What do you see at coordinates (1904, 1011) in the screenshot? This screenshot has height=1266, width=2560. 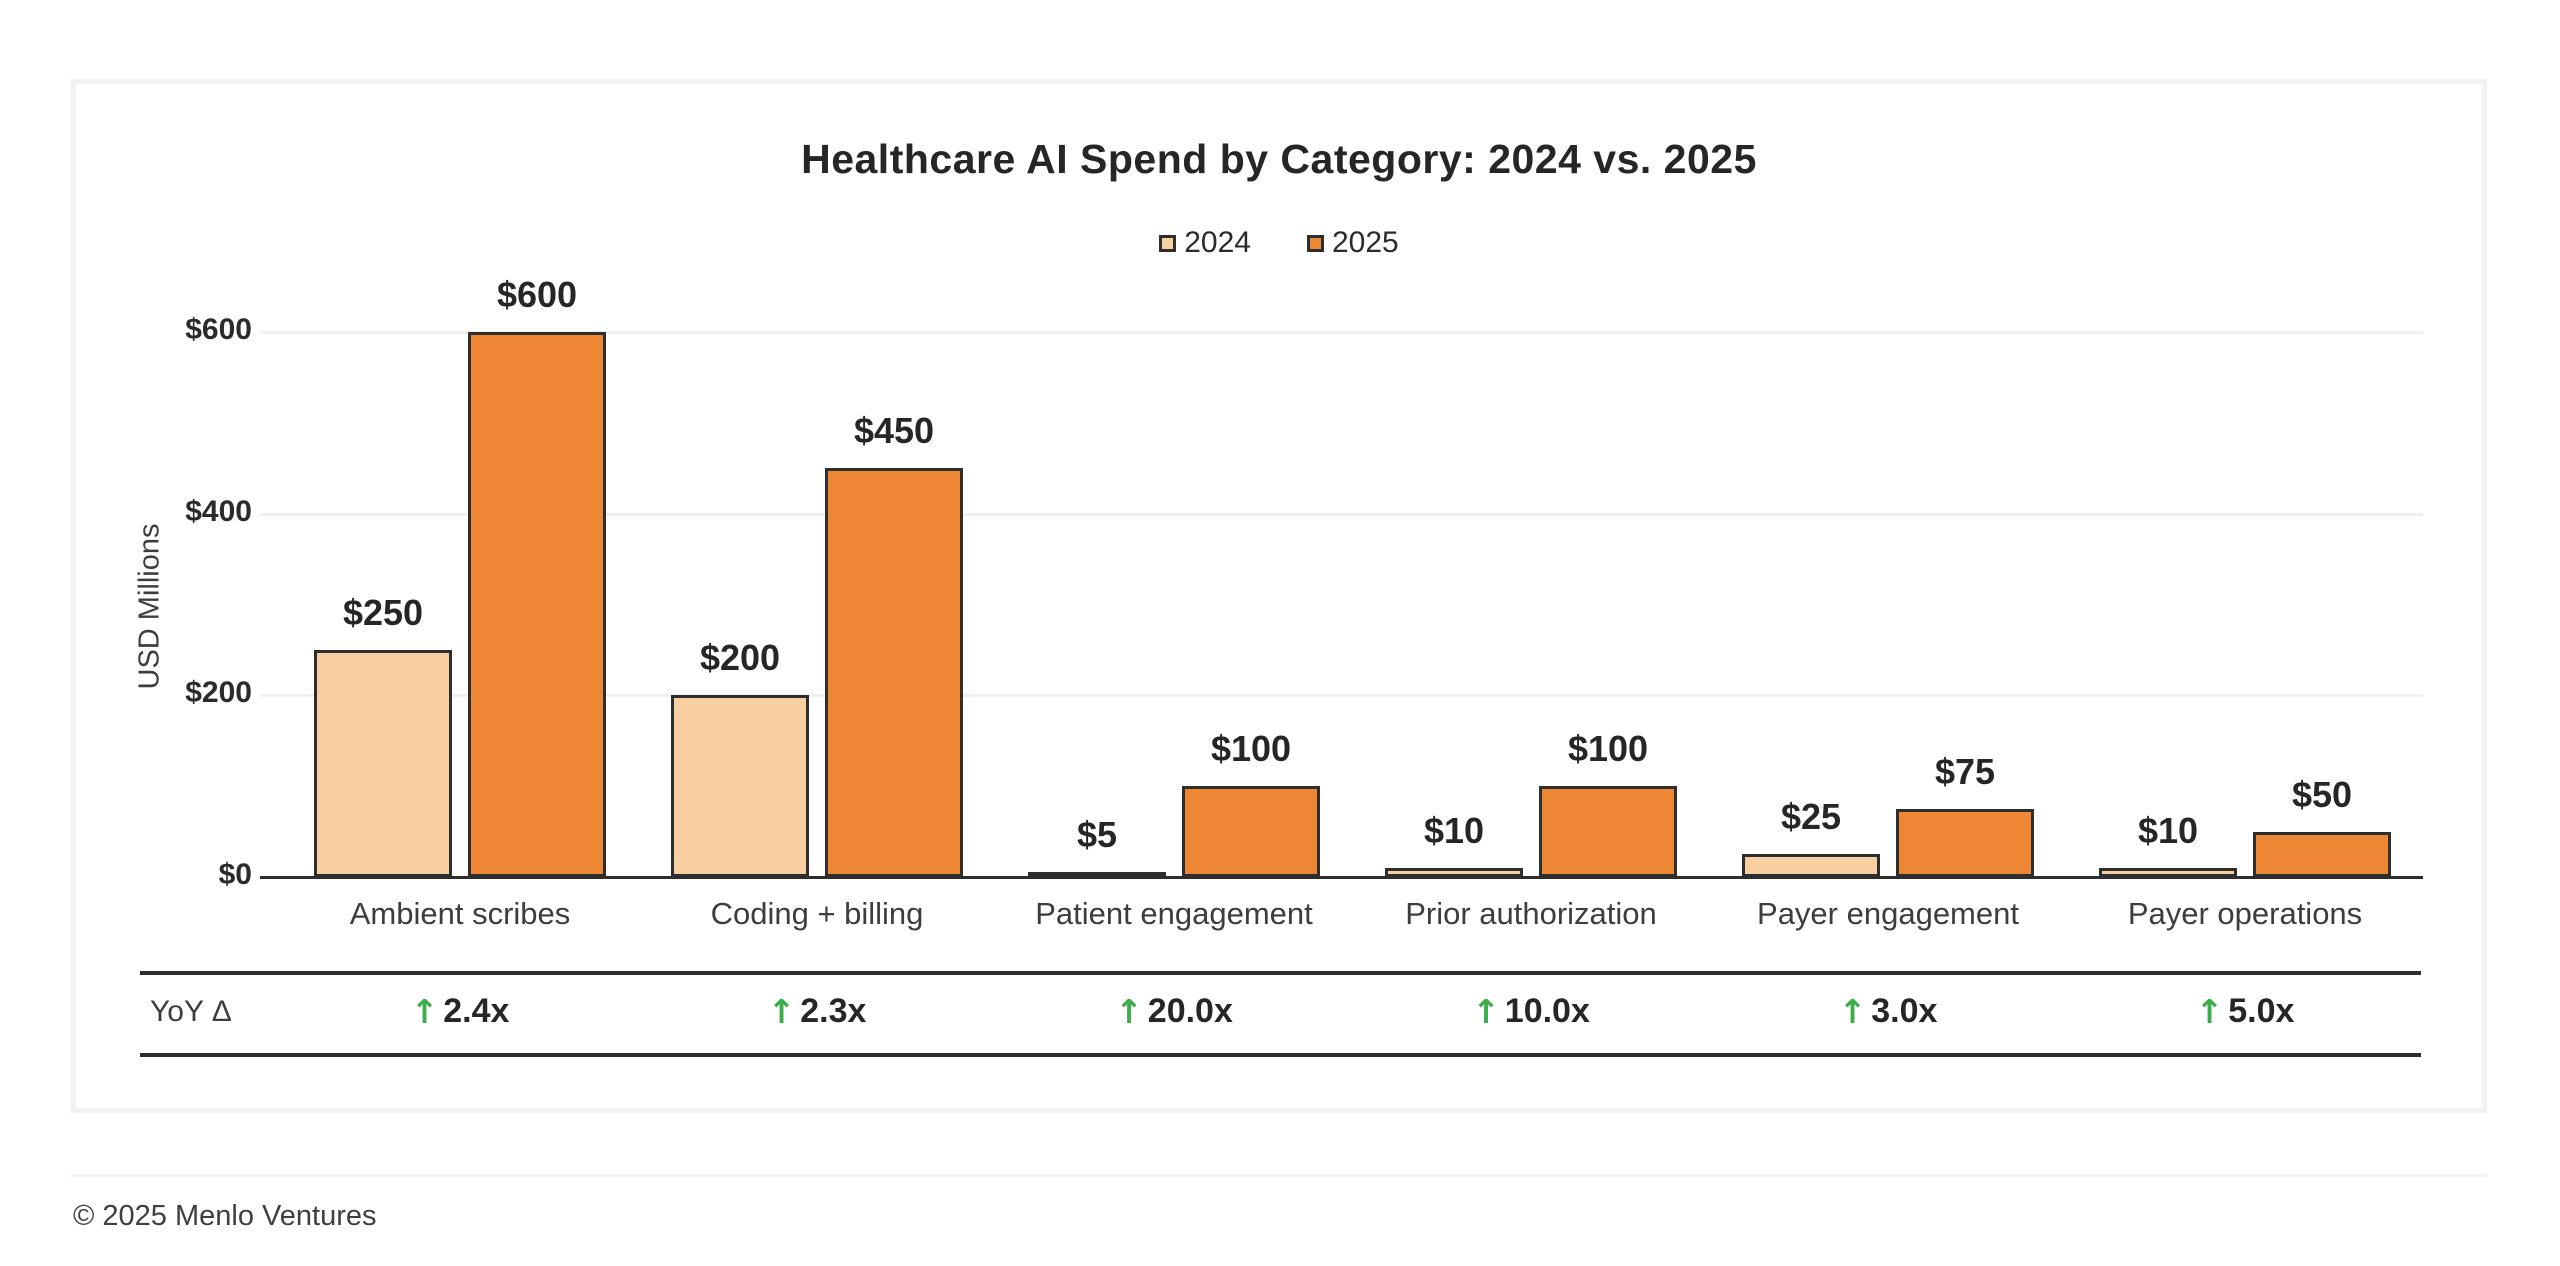 I see `yoy-value: 3.0x` at bounding box center [1904, 1011].